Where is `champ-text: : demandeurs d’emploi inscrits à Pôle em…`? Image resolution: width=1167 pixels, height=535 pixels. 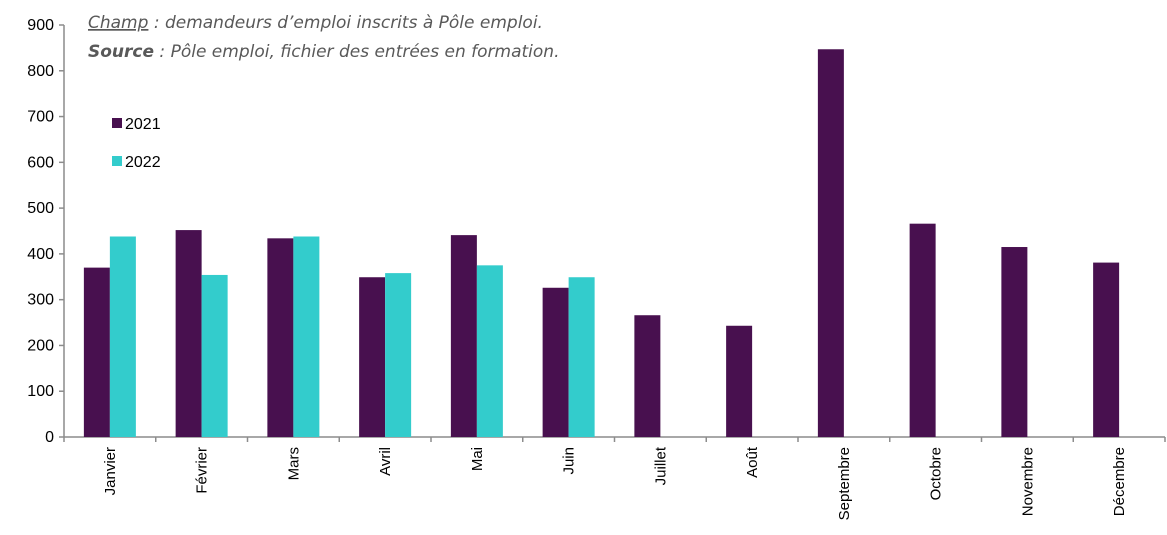 champ-text: : demandeurs d’emploi inscrits à Pôle em… is located at coordinates (345, 23).